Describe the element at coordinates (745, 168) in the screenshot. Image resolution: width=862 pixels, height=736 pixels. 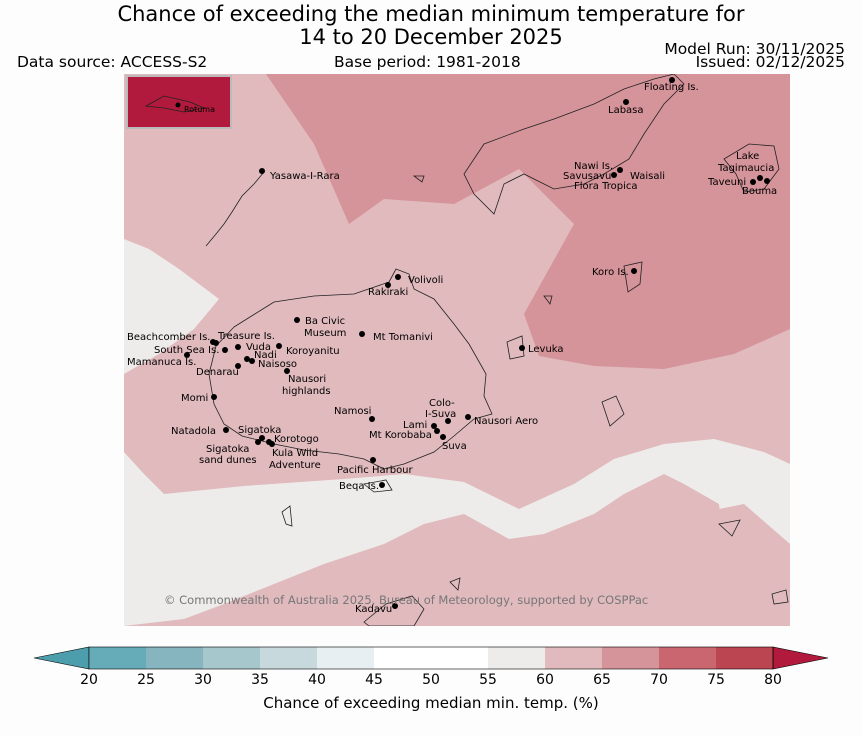
I see `label-lake-2: Tagimaucia` at that location.